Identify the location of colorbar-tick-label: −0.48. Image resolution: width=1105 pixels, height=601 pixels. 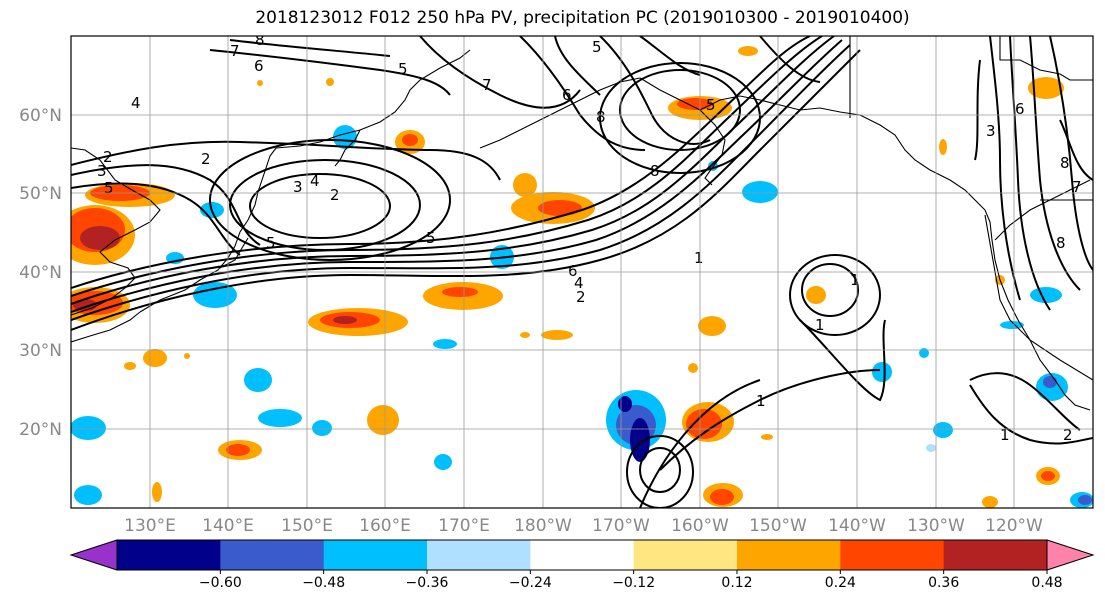
(323, 583).